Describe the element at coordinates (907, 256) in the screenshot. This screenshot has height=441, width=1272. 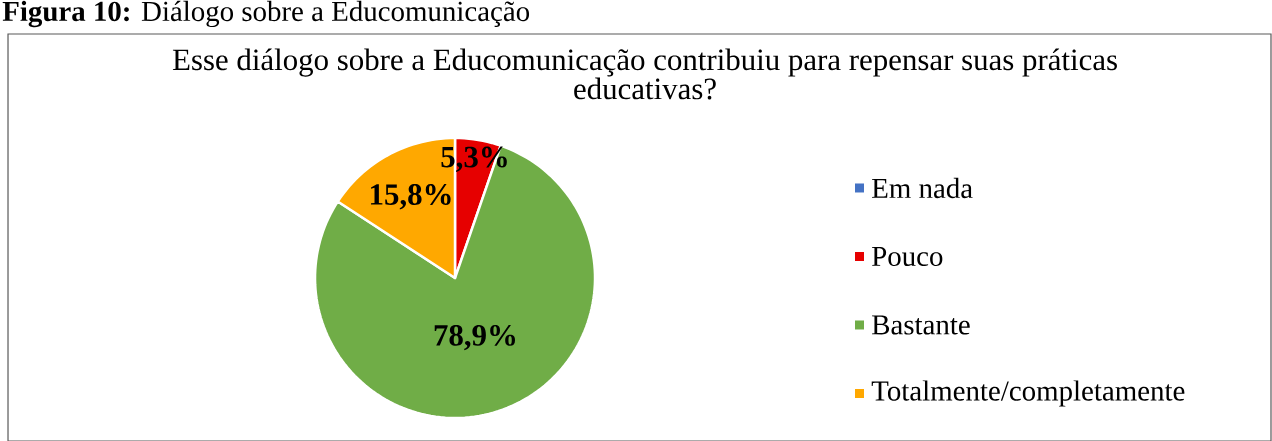
I see `legend-label: Pouco` at that location.